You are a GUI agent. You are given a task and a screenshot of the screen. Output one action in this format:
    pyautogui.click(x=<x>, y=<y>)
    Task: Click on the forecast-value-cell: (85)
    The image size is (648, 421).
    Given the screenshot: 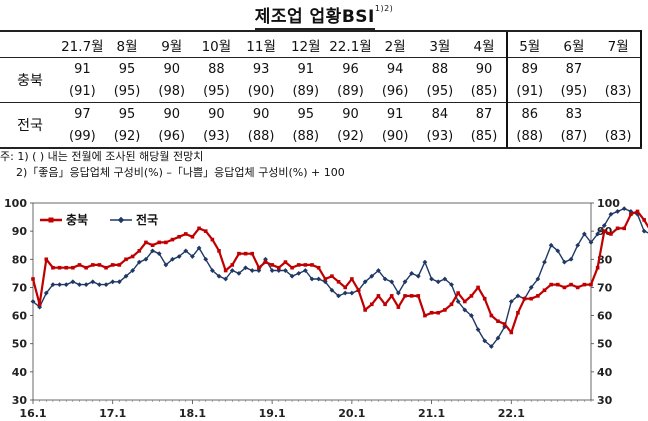 What is the action you would take?
    pyautogui.click(x=484, y=137)
    